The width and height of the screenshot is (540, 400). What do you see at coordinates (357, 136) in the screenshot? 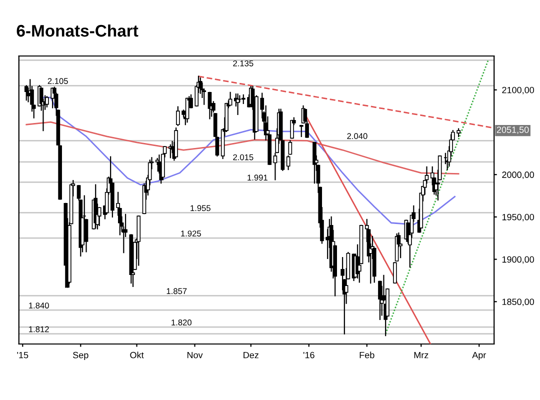
I see `ref-line-label: 2.040` at bounding box center [357, 136].